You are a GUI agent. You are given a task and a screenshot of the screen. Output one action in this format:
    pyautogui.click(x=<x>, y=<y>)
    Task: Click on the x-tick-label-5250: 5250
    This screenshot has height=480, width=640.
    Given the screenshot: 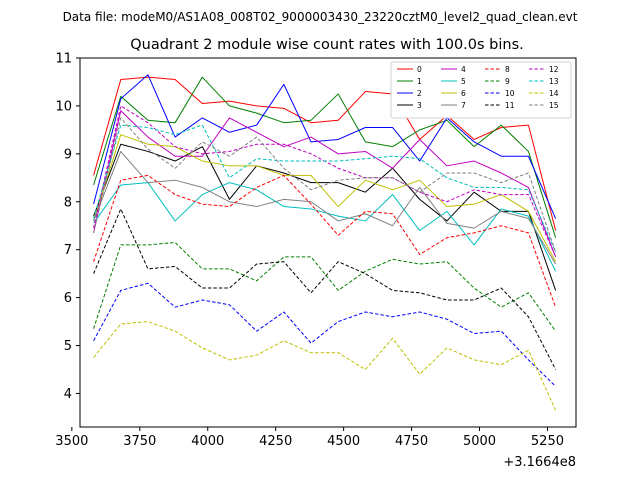 What is the action you would take?
    pyautogui.click(x=547, y=441)
    